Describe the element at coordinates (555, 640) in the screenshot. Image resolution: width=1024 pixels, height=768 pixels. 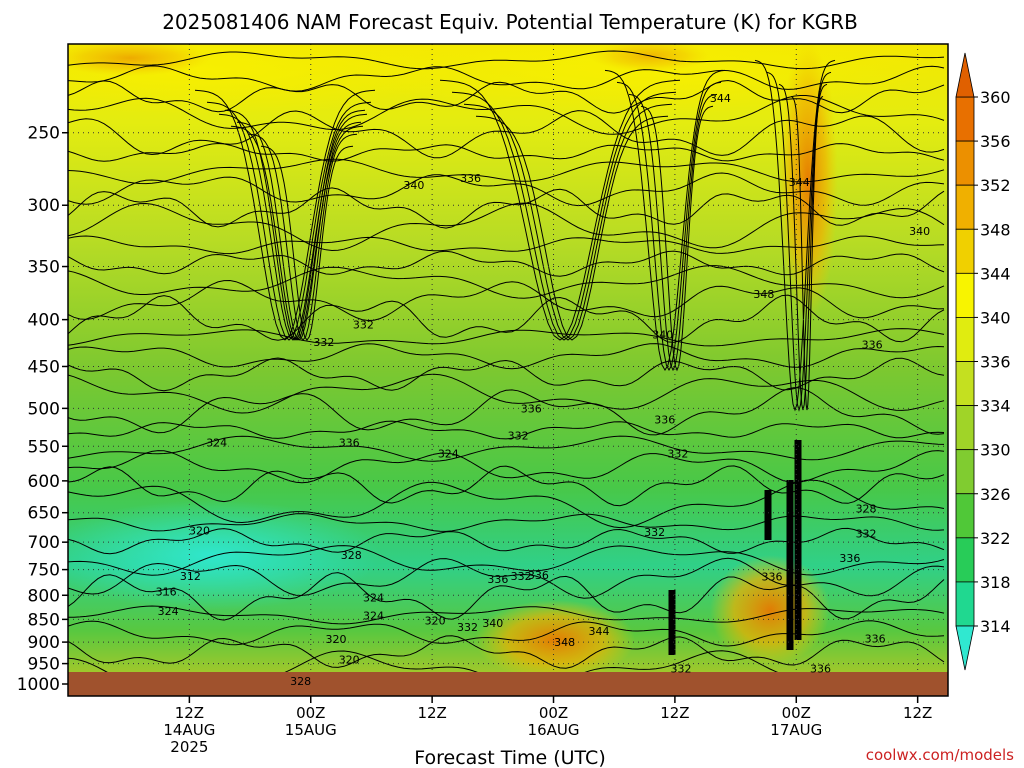
I see `warm-pocket-16aug` at that location.